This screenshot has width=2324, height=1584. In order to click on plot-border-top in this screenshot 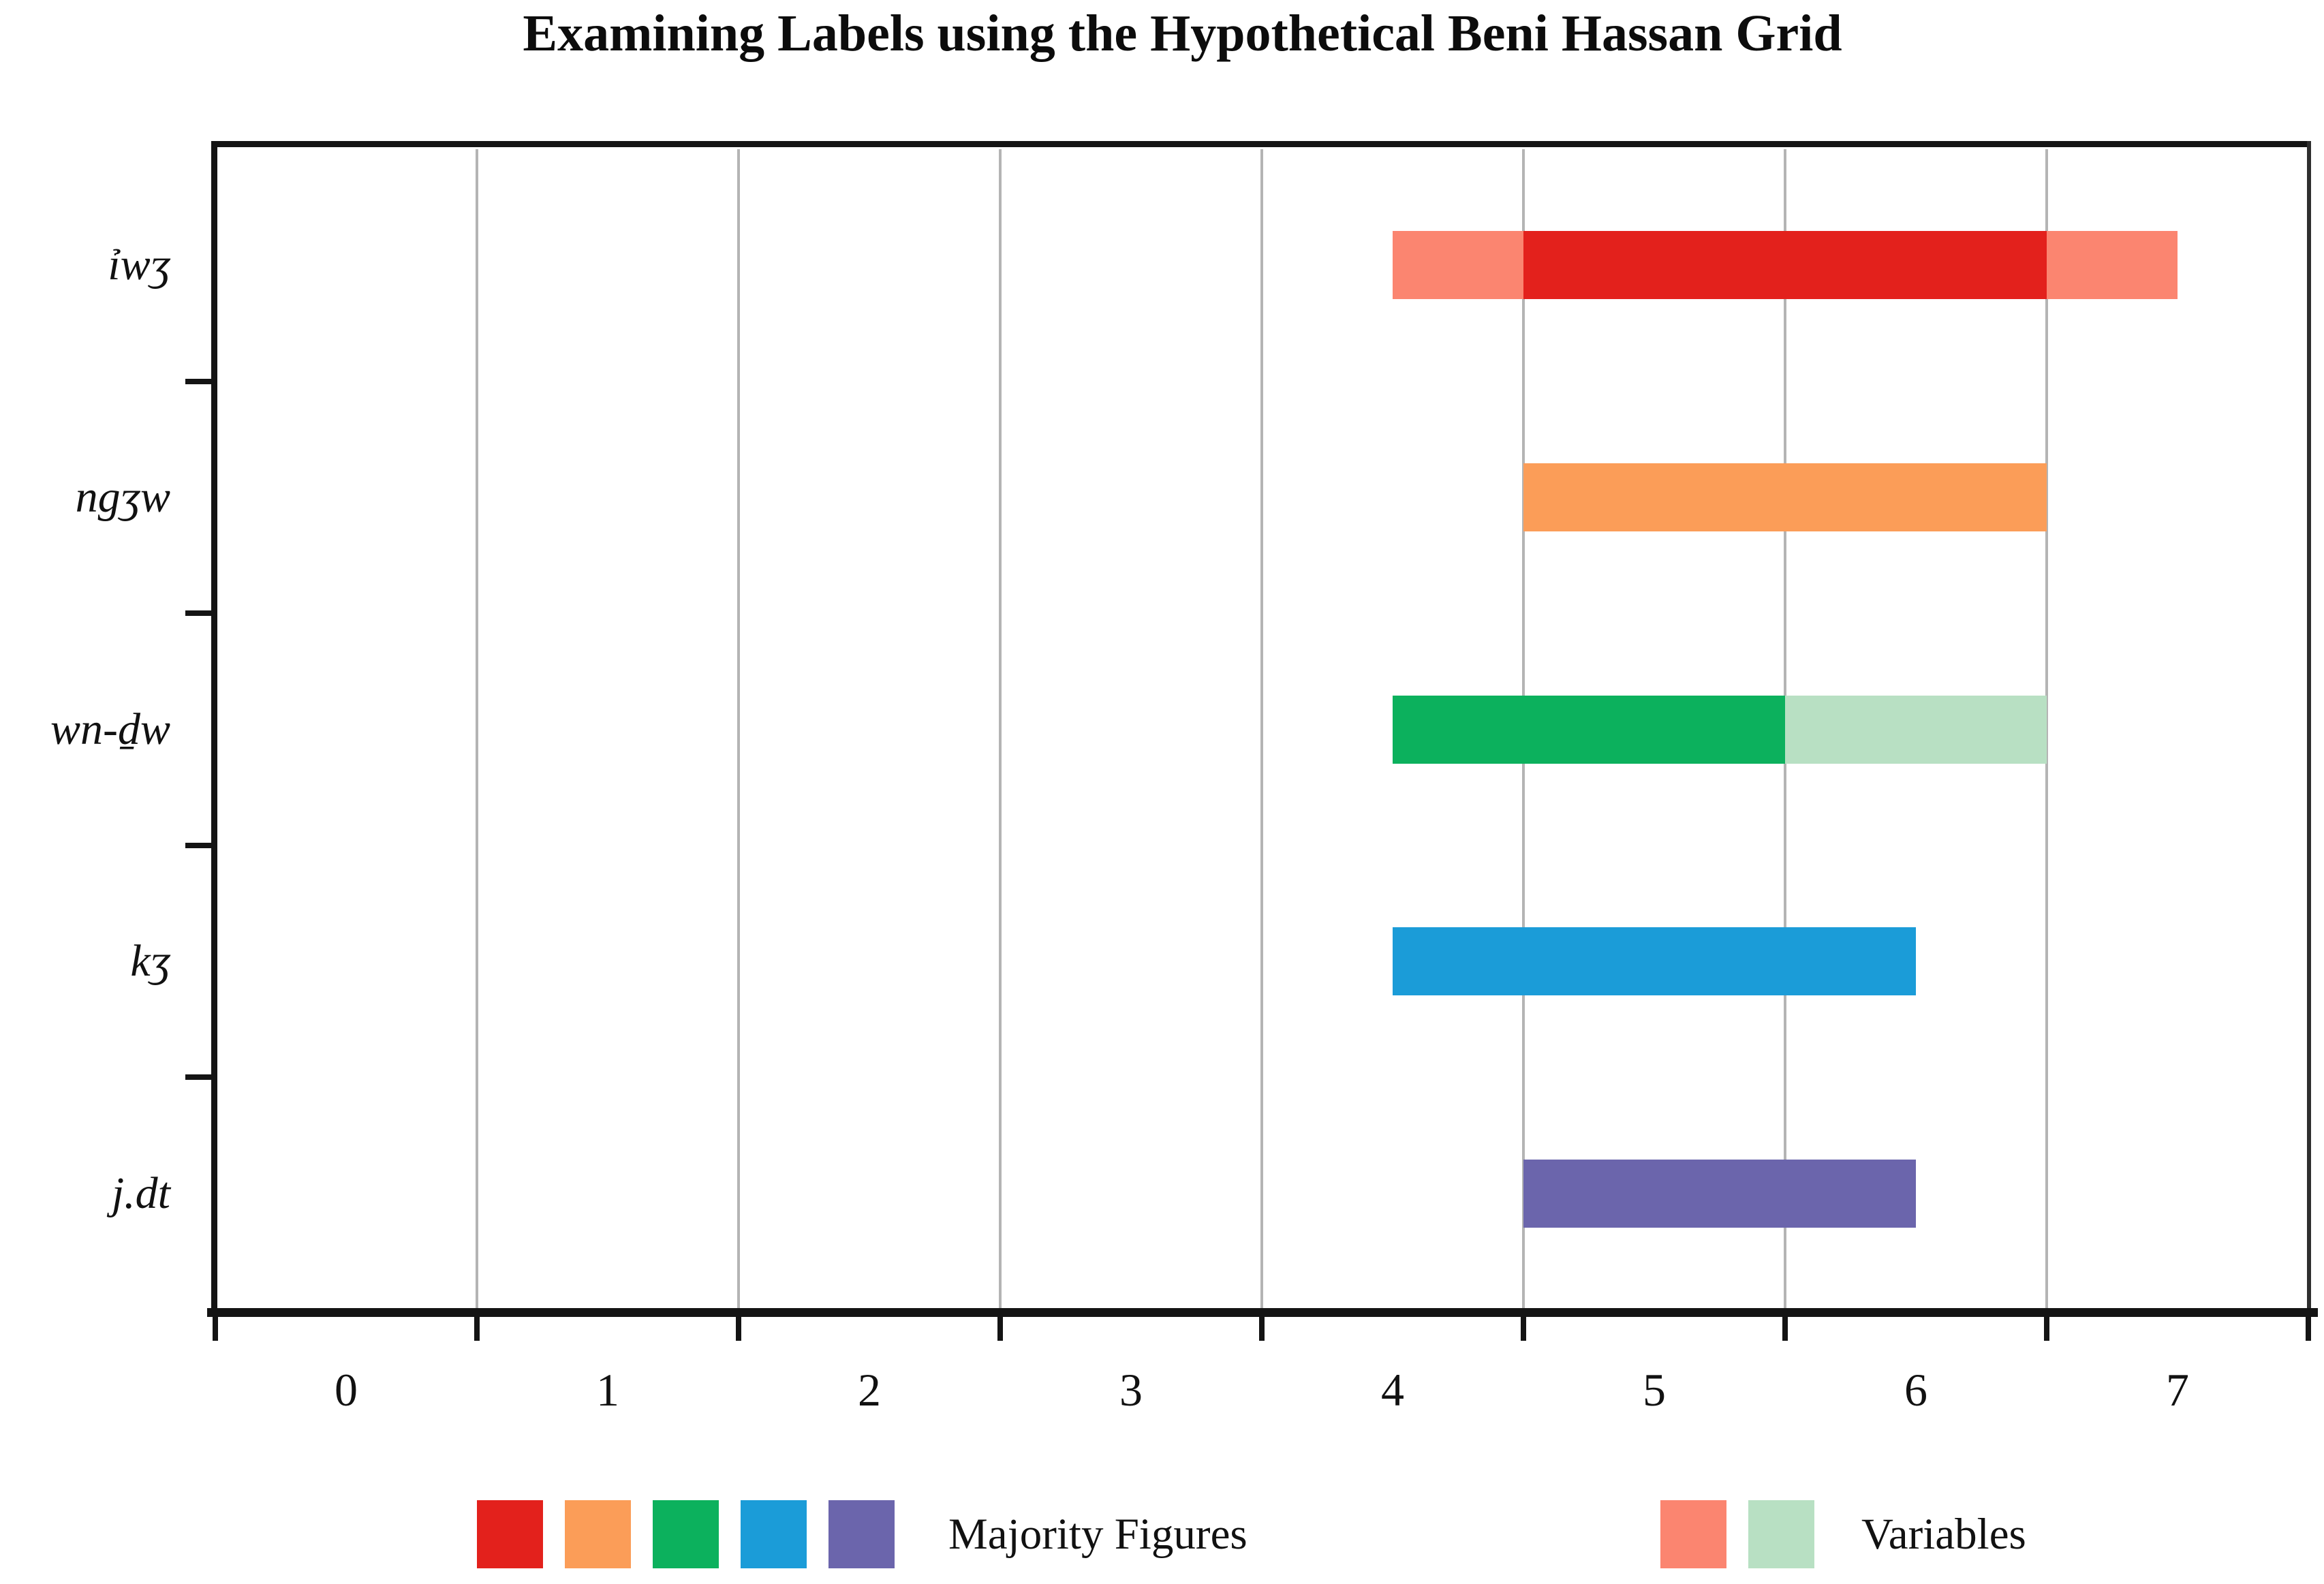, I will do `click(1261, 144)`.